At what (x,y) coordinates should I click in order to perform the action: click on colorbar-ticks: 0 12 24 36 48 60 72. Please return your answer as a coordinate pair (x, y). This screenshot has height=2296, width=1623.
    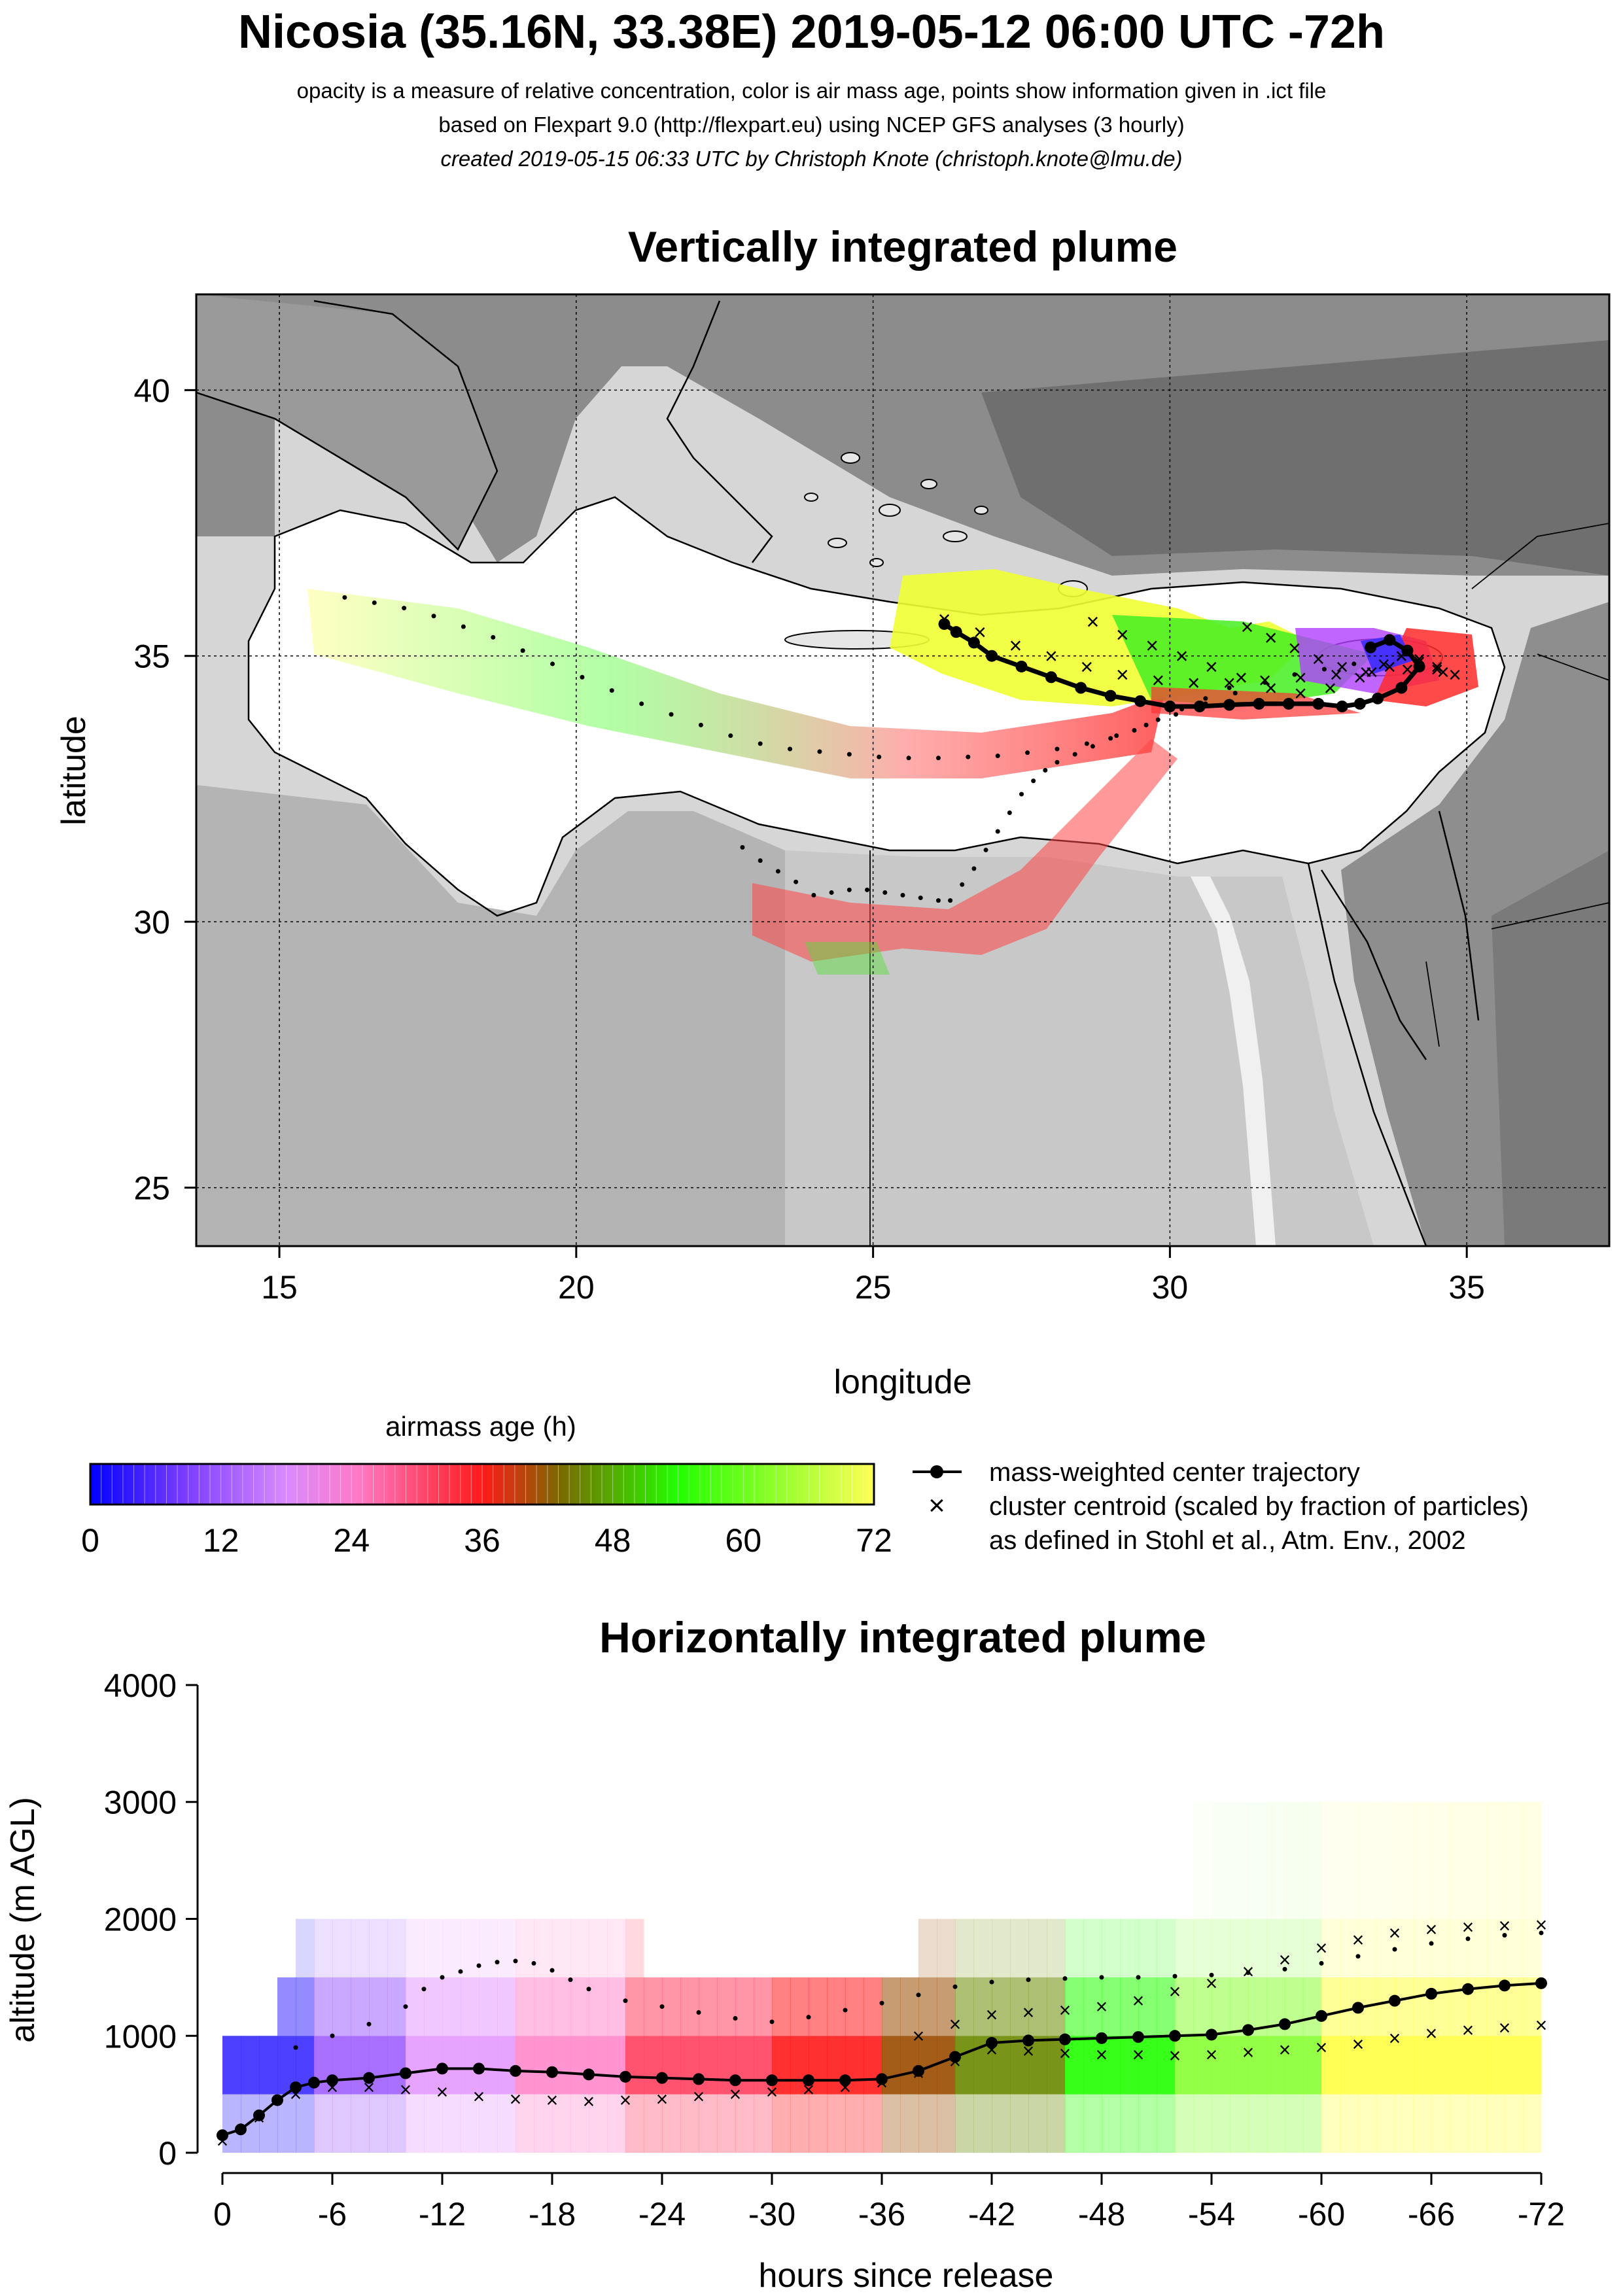
    Looking at the image, I should click on (487, 1540).